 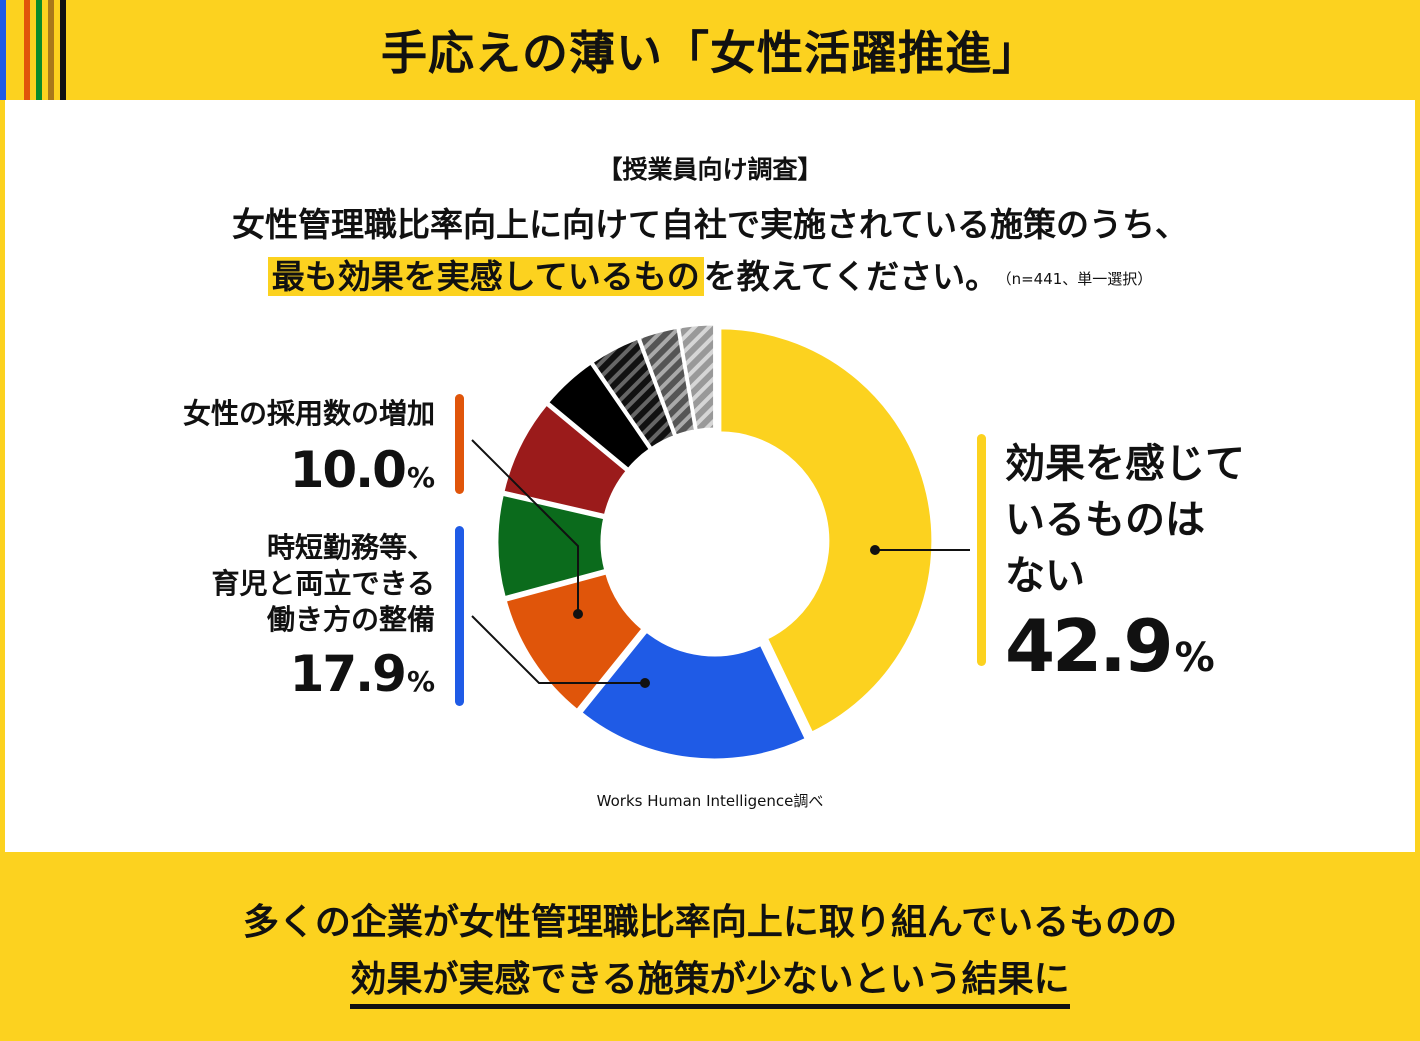 I want to click on leader-dot-worktime, so click(x=645, y=683).